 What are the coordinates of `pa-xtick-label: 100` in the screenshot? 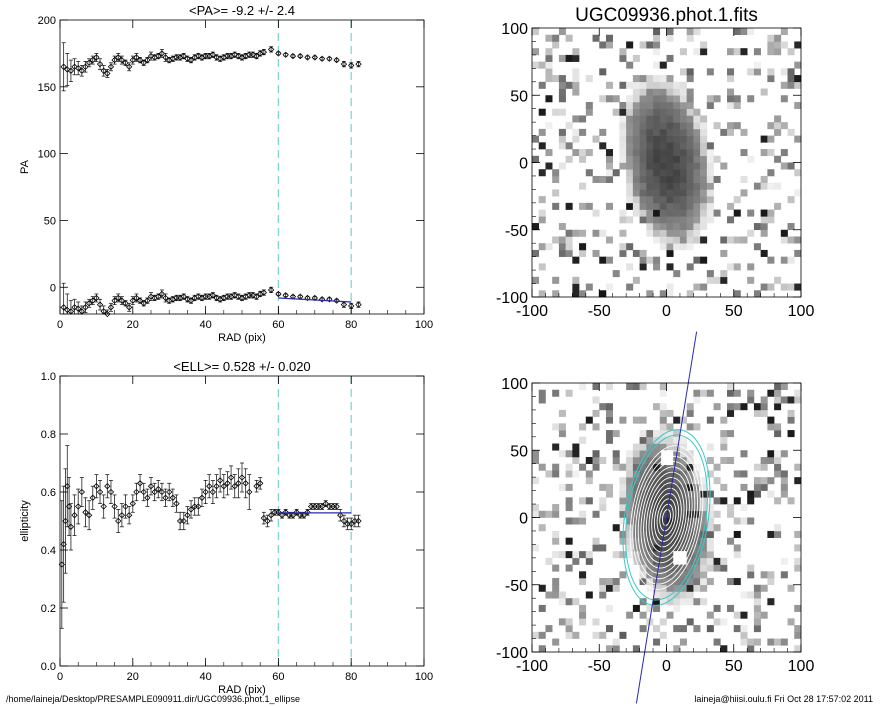 It's located at (424, 325).